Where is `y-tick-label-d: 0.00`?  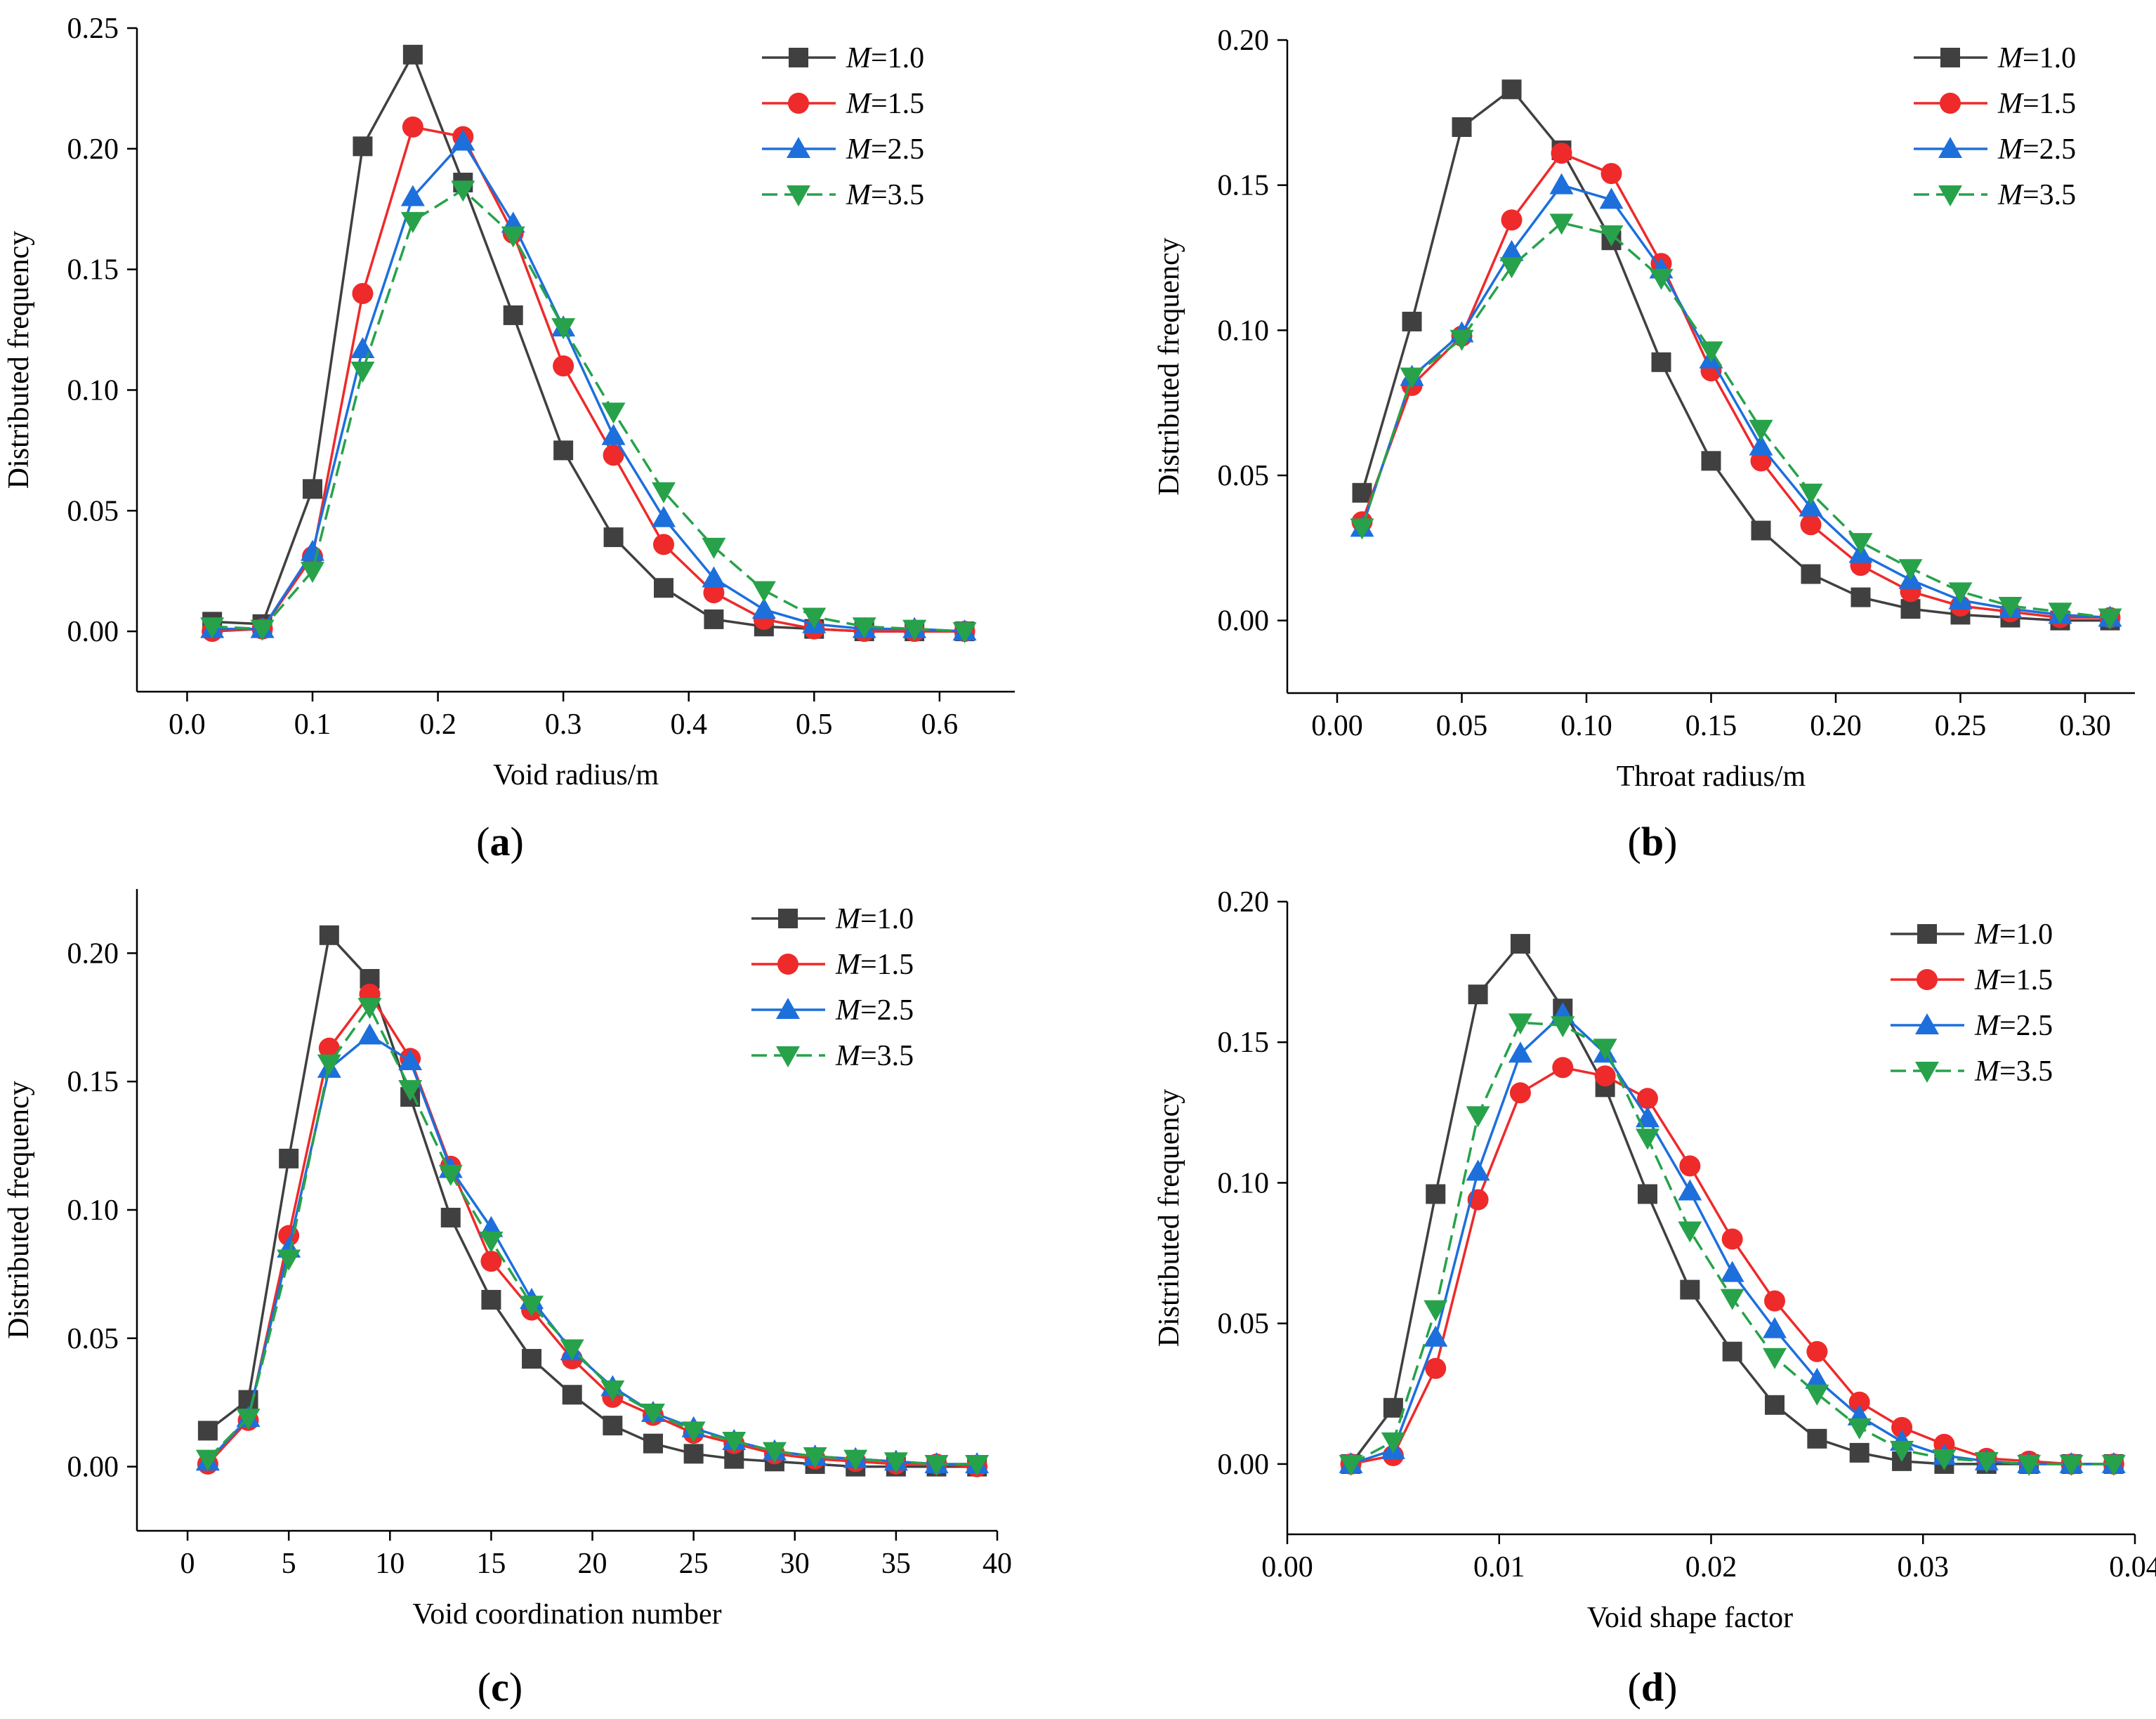
y-tick-label-d: 0.00 is located at coordinates (1244, 1465).